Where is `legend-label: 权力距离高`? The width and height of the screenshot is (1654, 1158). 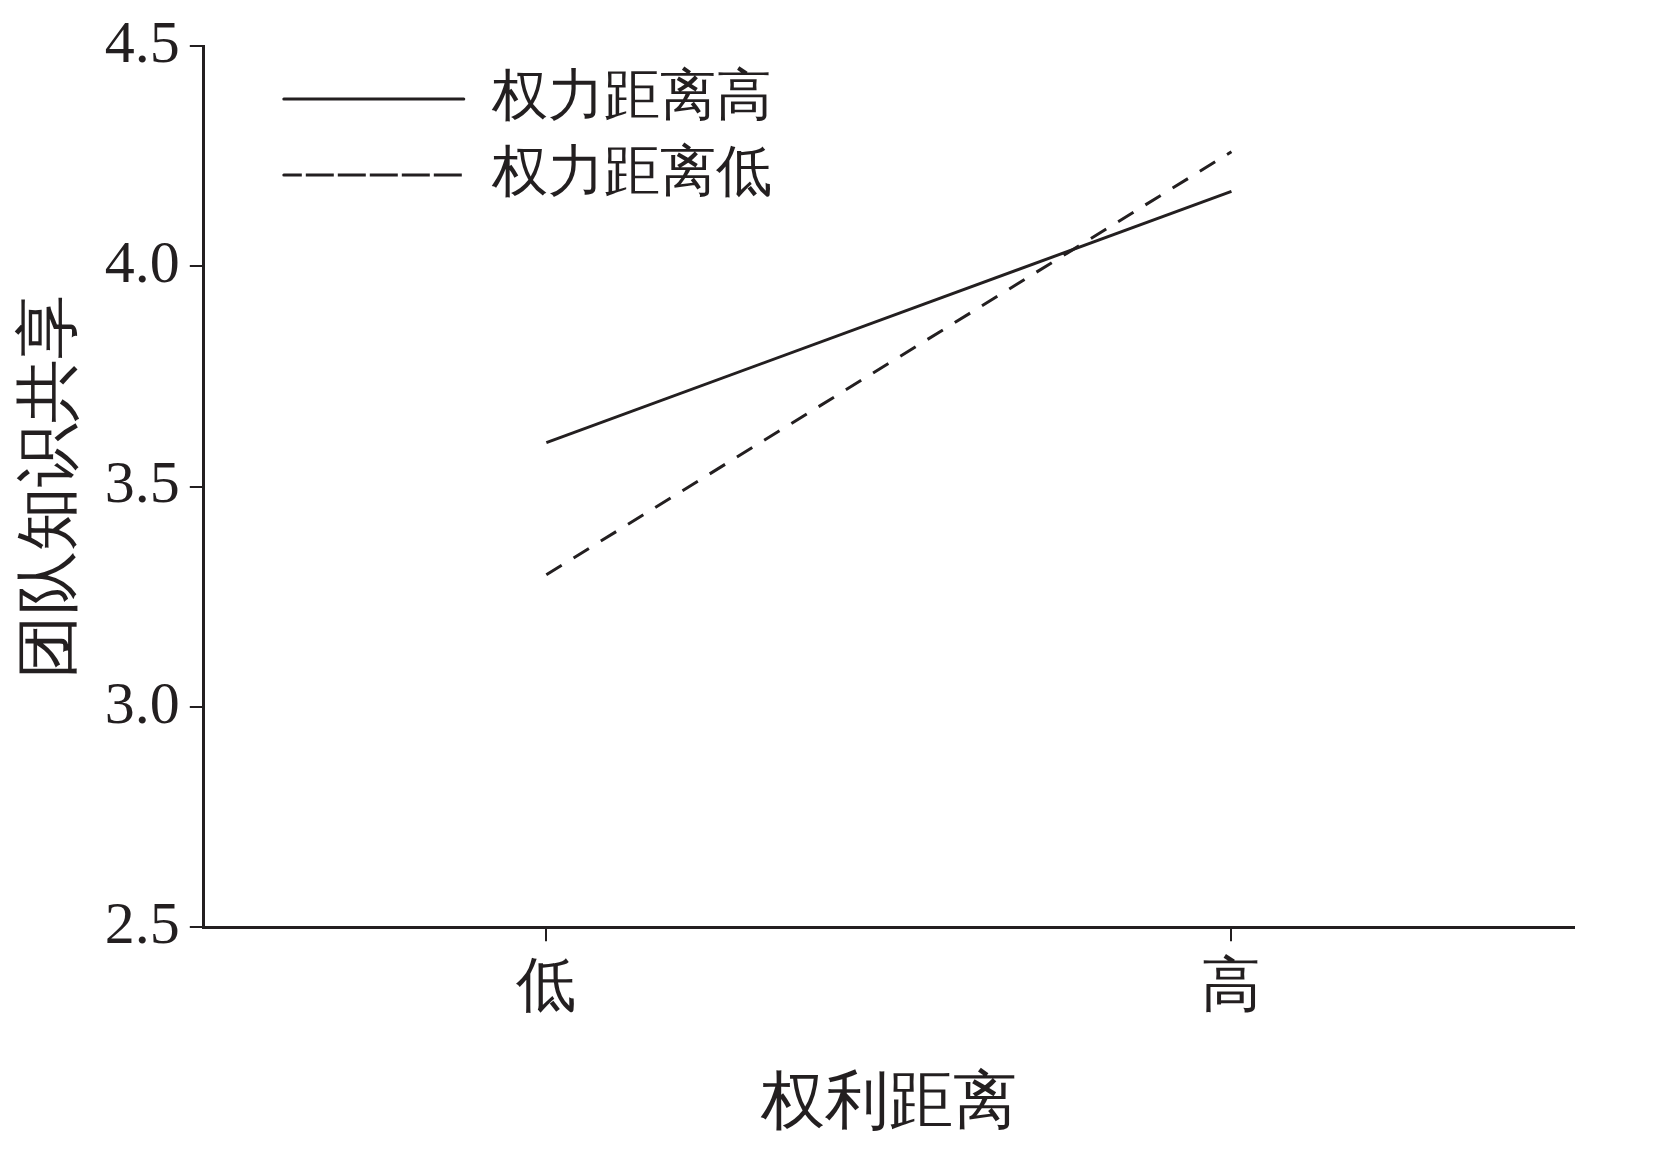 legend-label: 权力距离高 is located at coordinates (631, 94).